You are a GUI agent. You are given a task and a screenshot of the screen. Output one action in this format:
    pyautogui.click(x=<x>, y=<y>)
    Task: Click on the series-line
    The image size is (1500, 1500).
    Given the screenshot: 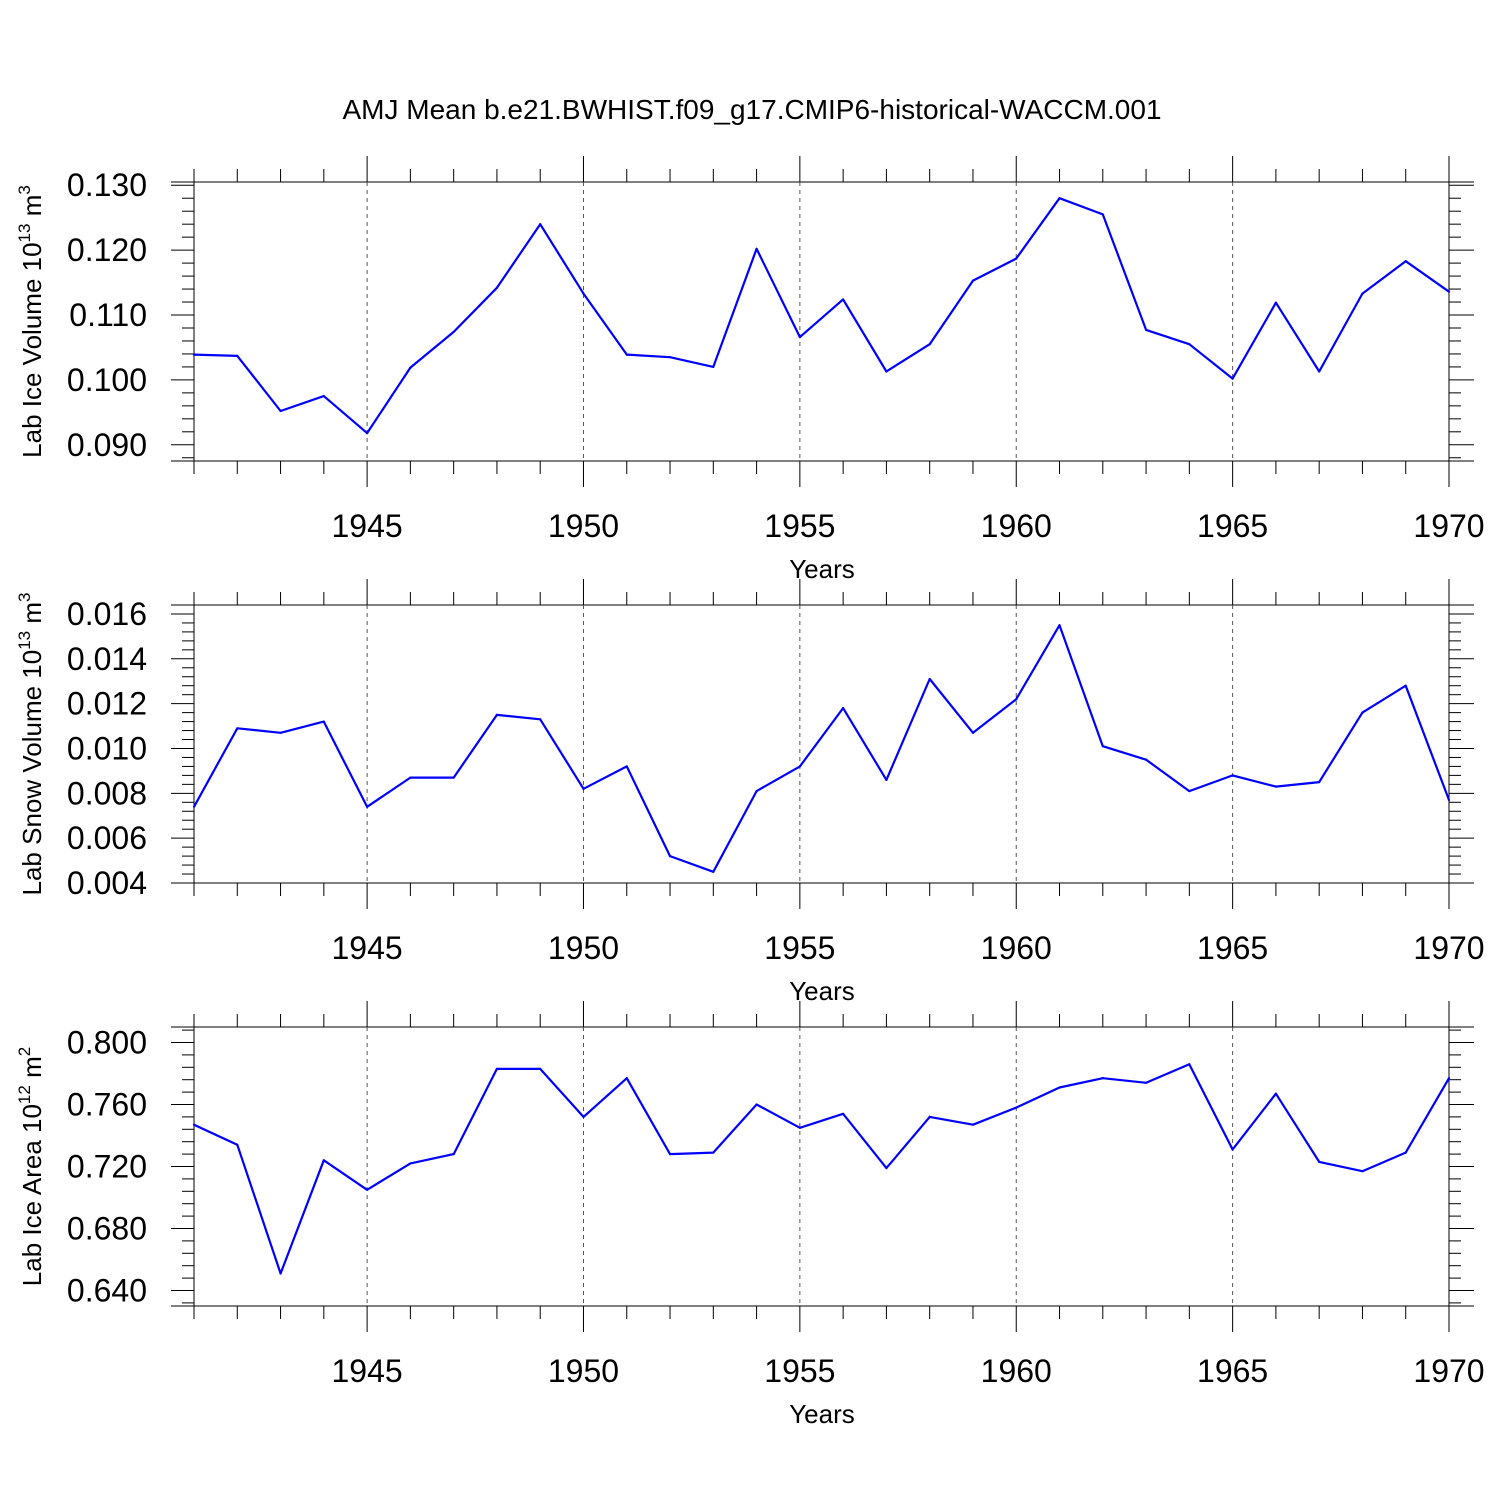 What is the action you would take?
    pyautogui.click(x=821, y=316)
    